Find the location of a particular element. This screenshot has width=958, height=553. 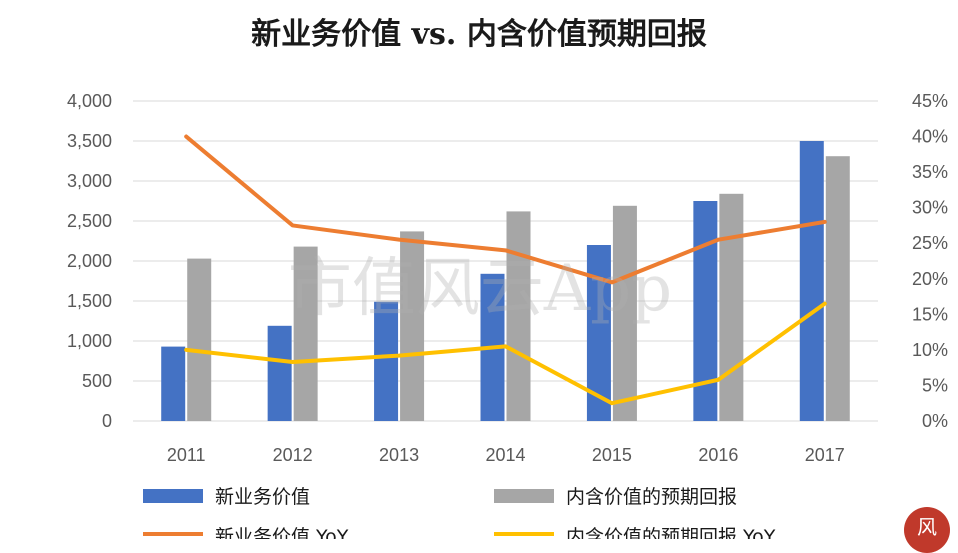

line-ev-return-yoy is located at coordinates (505, 353).